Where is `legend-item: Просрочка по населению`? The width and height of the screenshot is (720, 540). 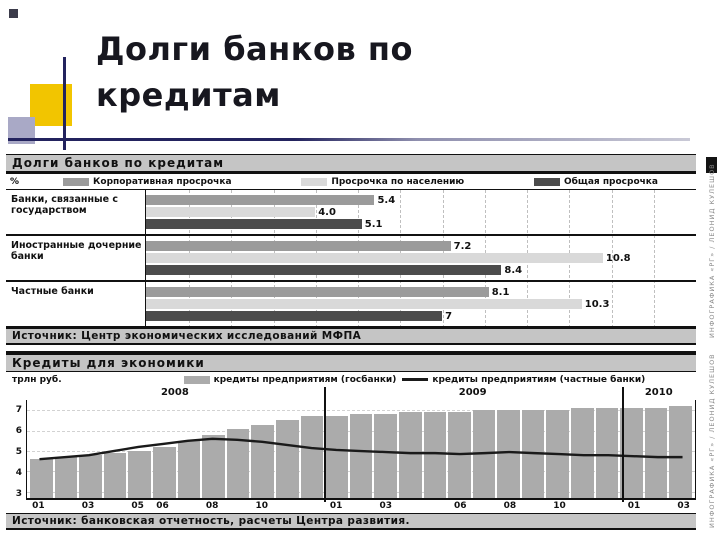 legend-item: Просрочка по населению is located at coordinates (382, 182).